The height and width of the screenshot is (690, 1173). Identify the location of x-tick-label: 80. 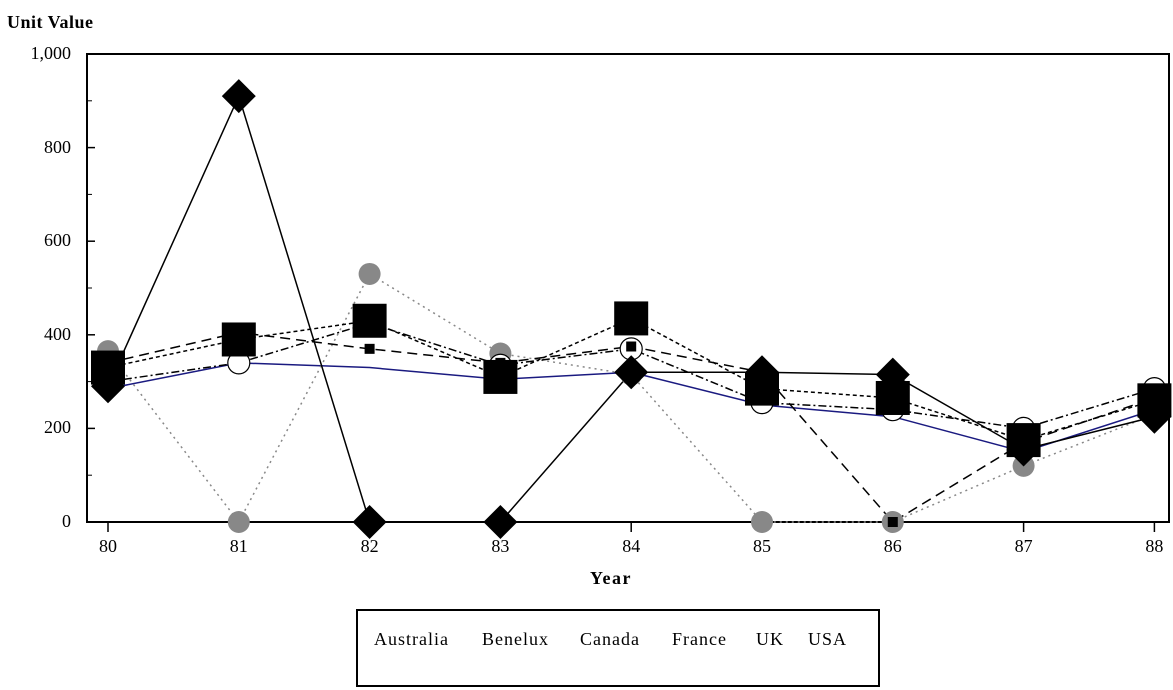
(108, 546).